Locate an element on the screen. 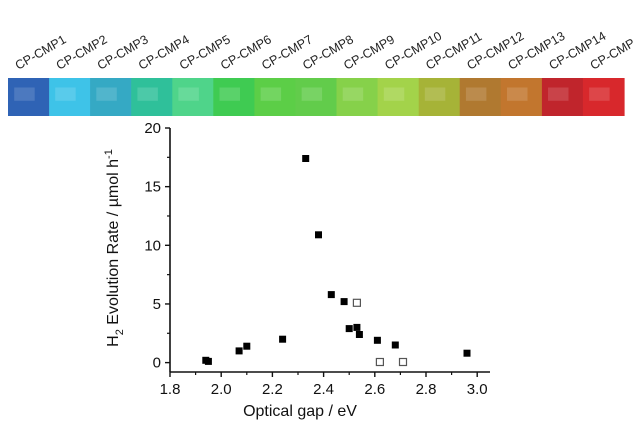 The image size is (633, 424). x-tick-labels: 1.8 2.0 2.2 2.4 2.6 2.8 3.0 is located at coordinates (324, 389).